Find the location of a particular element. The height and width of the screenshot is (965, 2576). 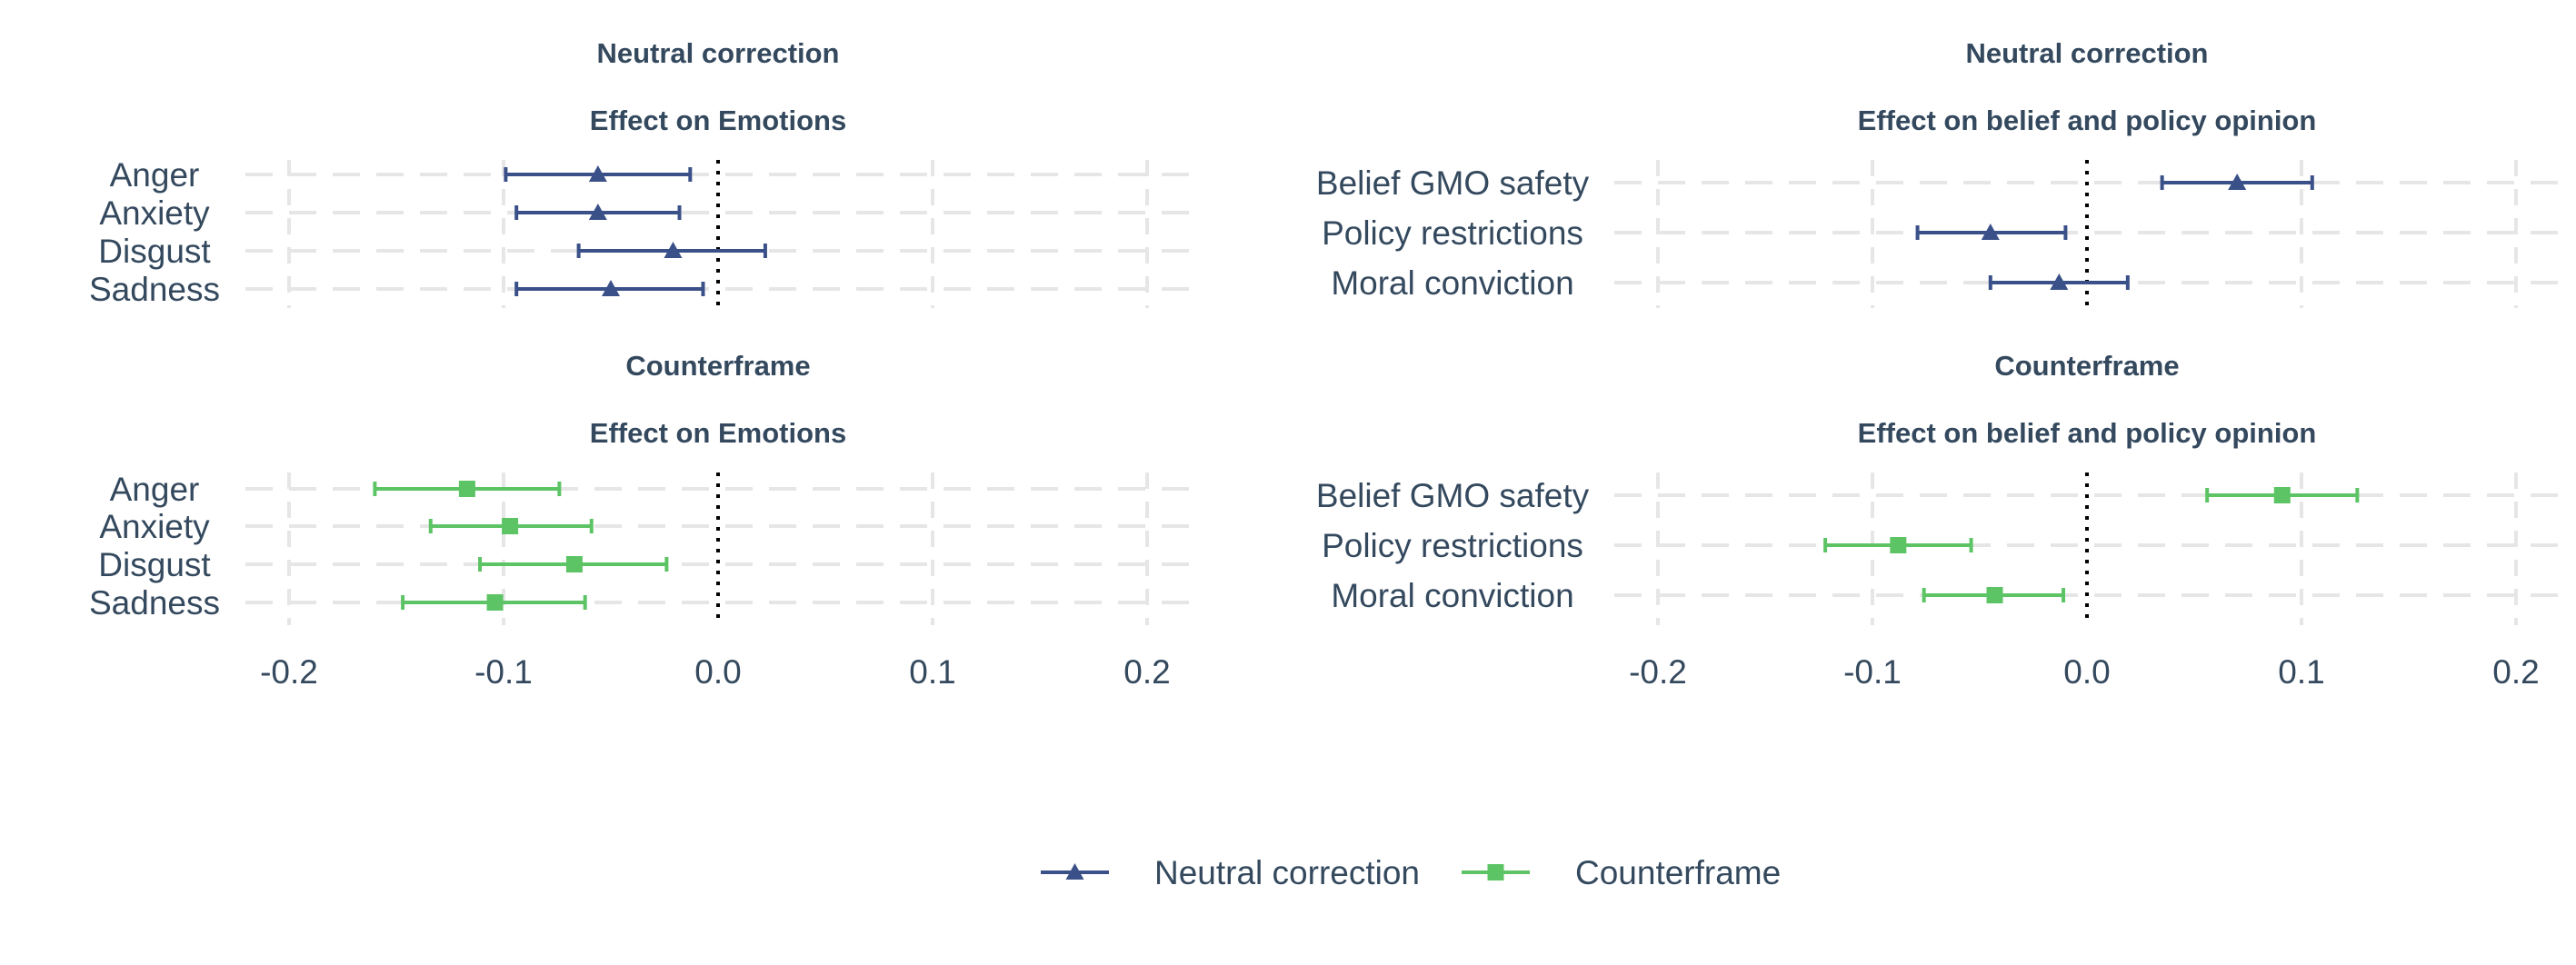

legend-item-1: Neutral correction is located at coordinates (1230, 872).